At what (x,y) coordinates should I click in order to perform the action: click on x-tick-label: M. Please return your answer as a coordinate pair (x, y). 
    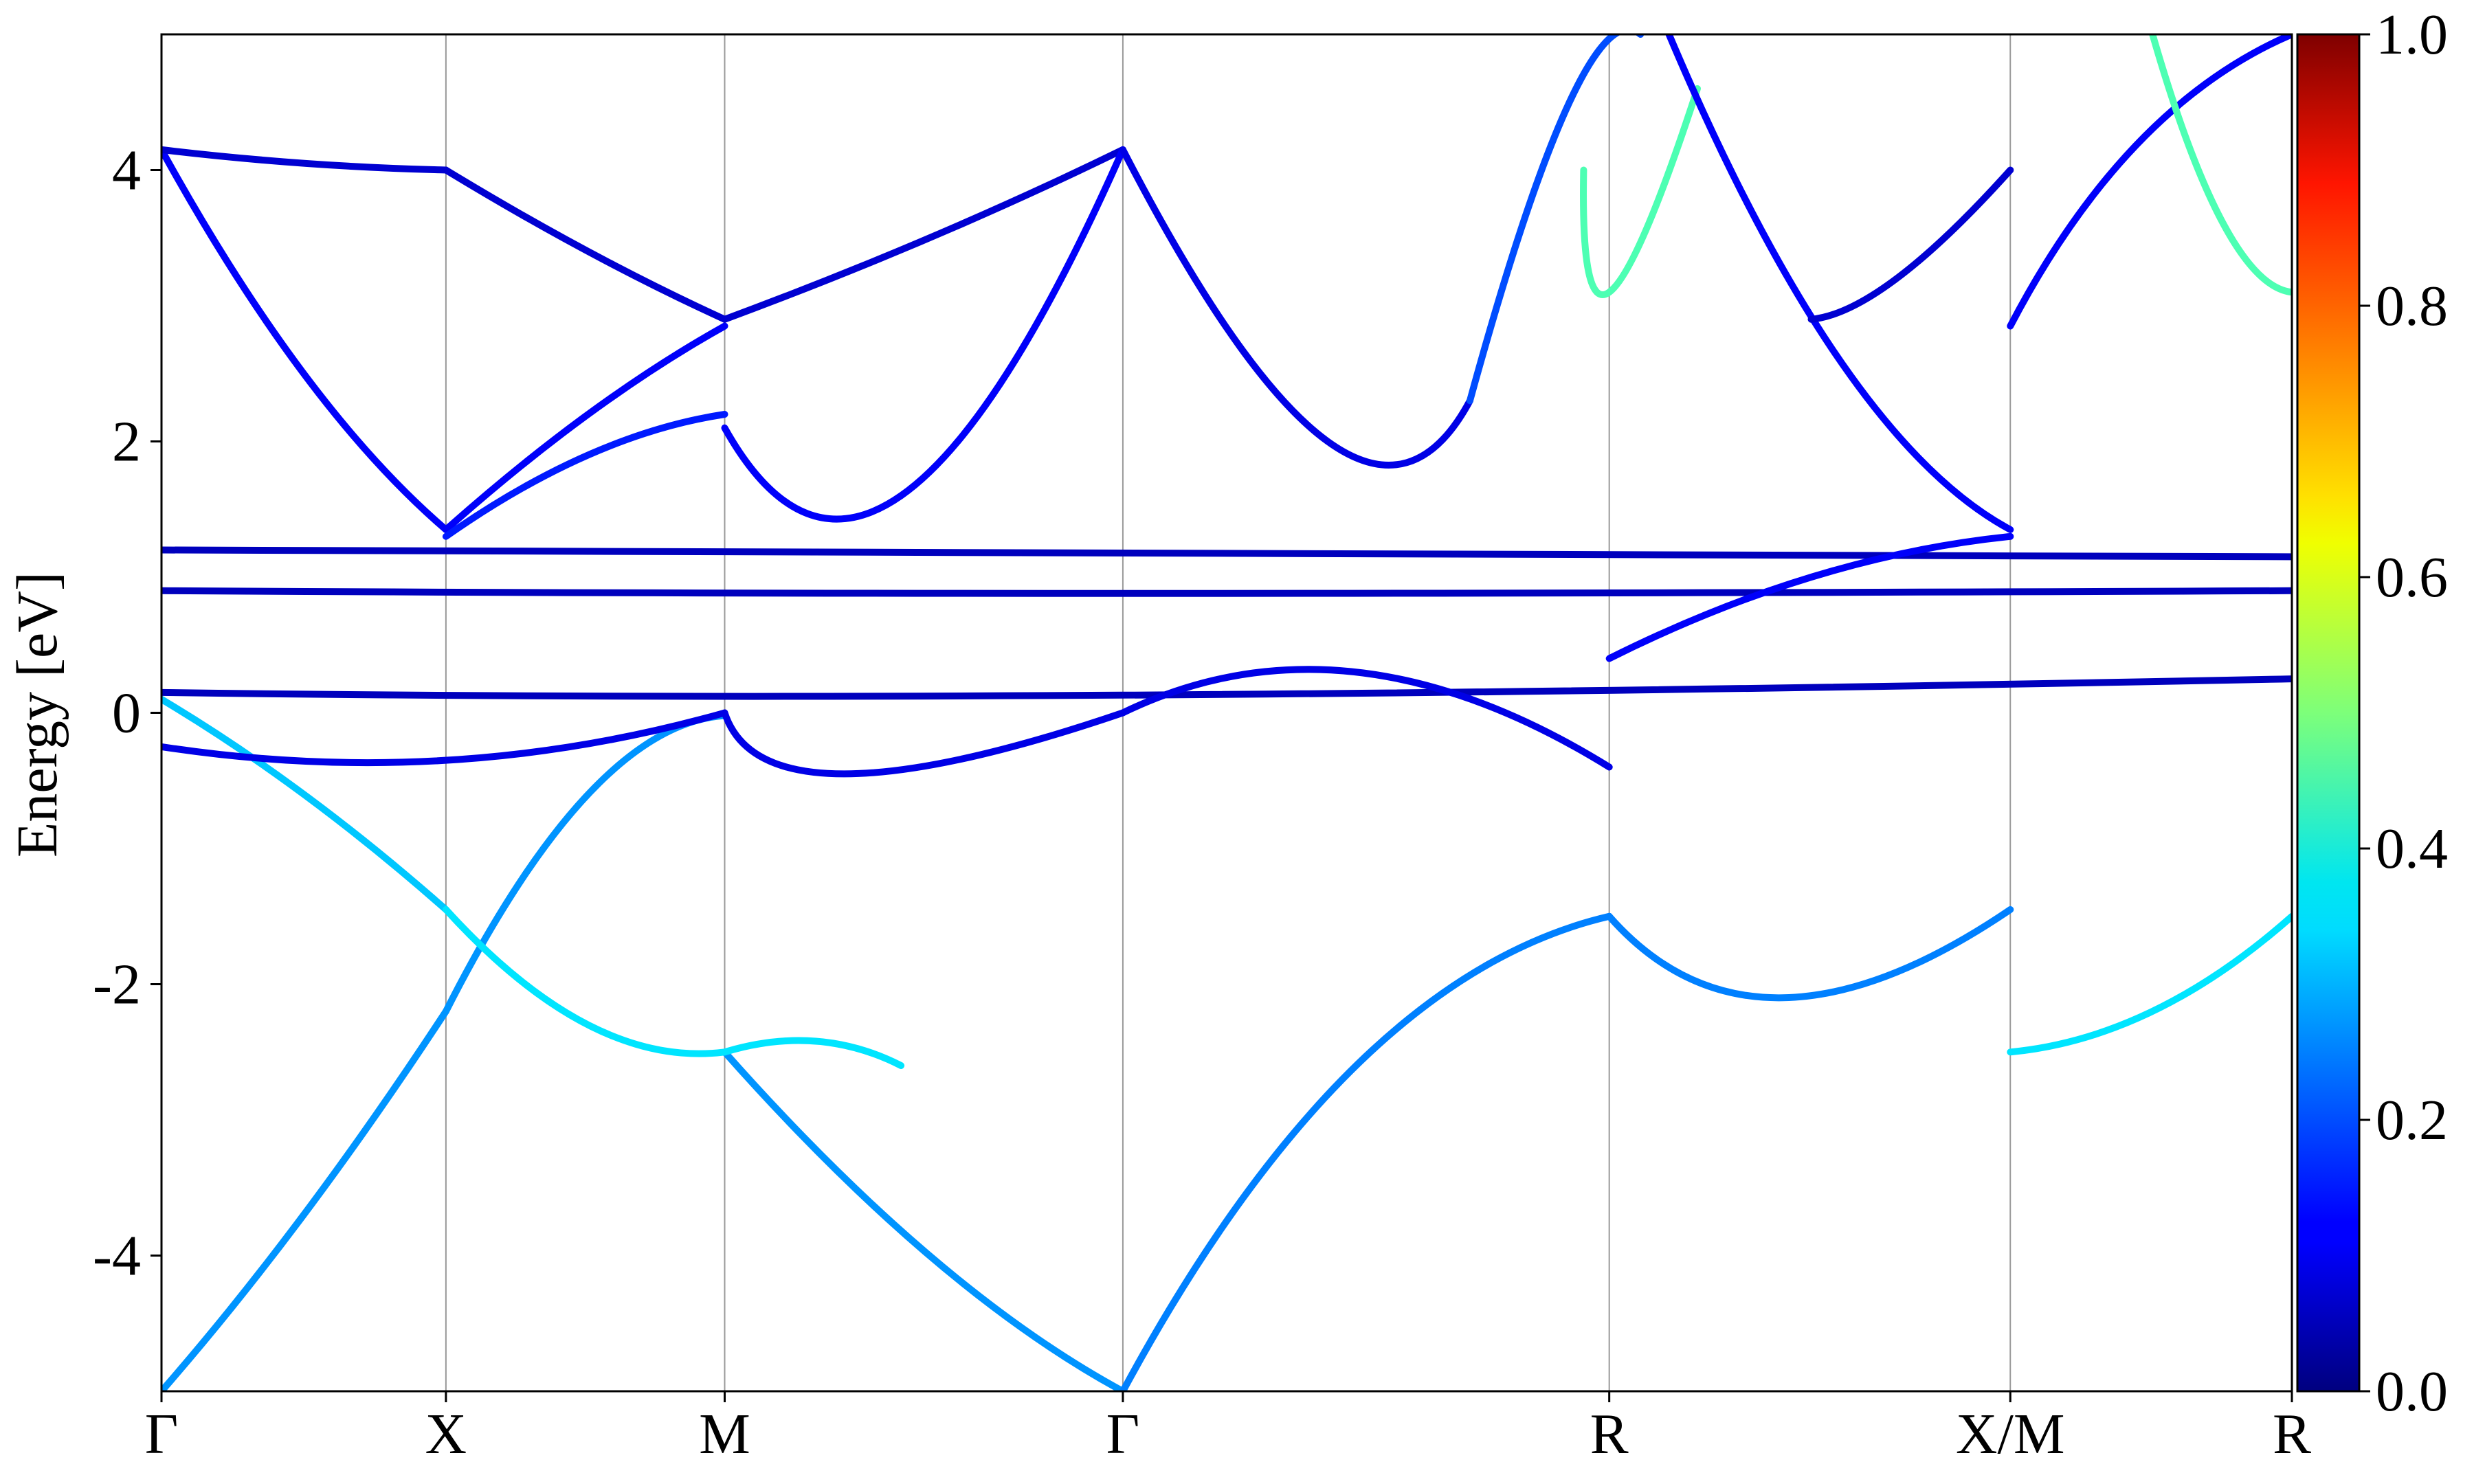
    Looking at the image, I should click on (724, 1434).